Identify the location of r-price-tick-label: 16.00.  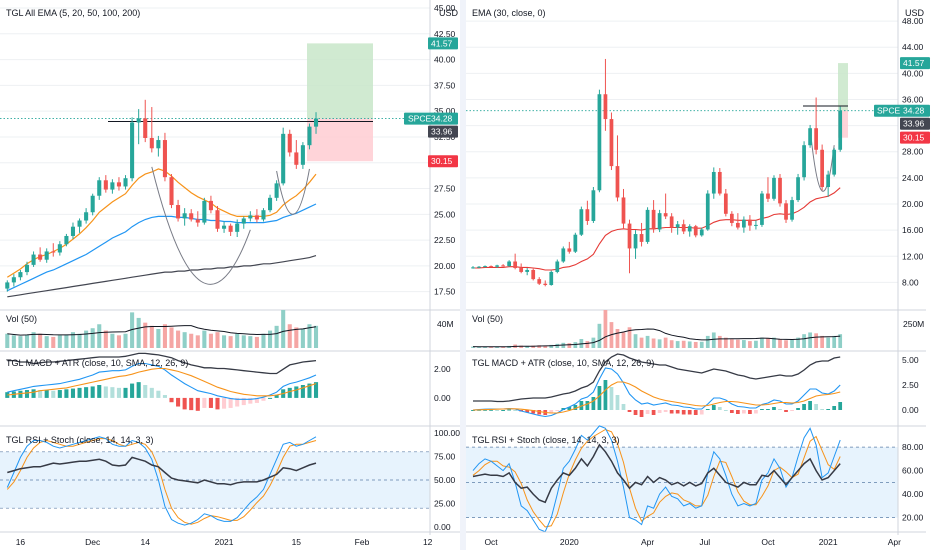
(913, 230).